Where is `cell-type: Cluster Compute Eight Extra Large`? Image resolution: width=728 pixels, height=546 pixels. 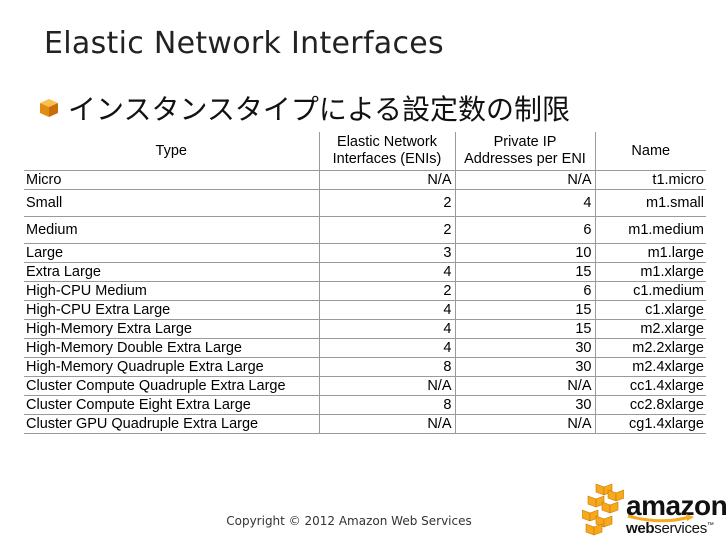 cell-type: Cluster Compute Eight Extra Large is located at coordinates (172, 405).